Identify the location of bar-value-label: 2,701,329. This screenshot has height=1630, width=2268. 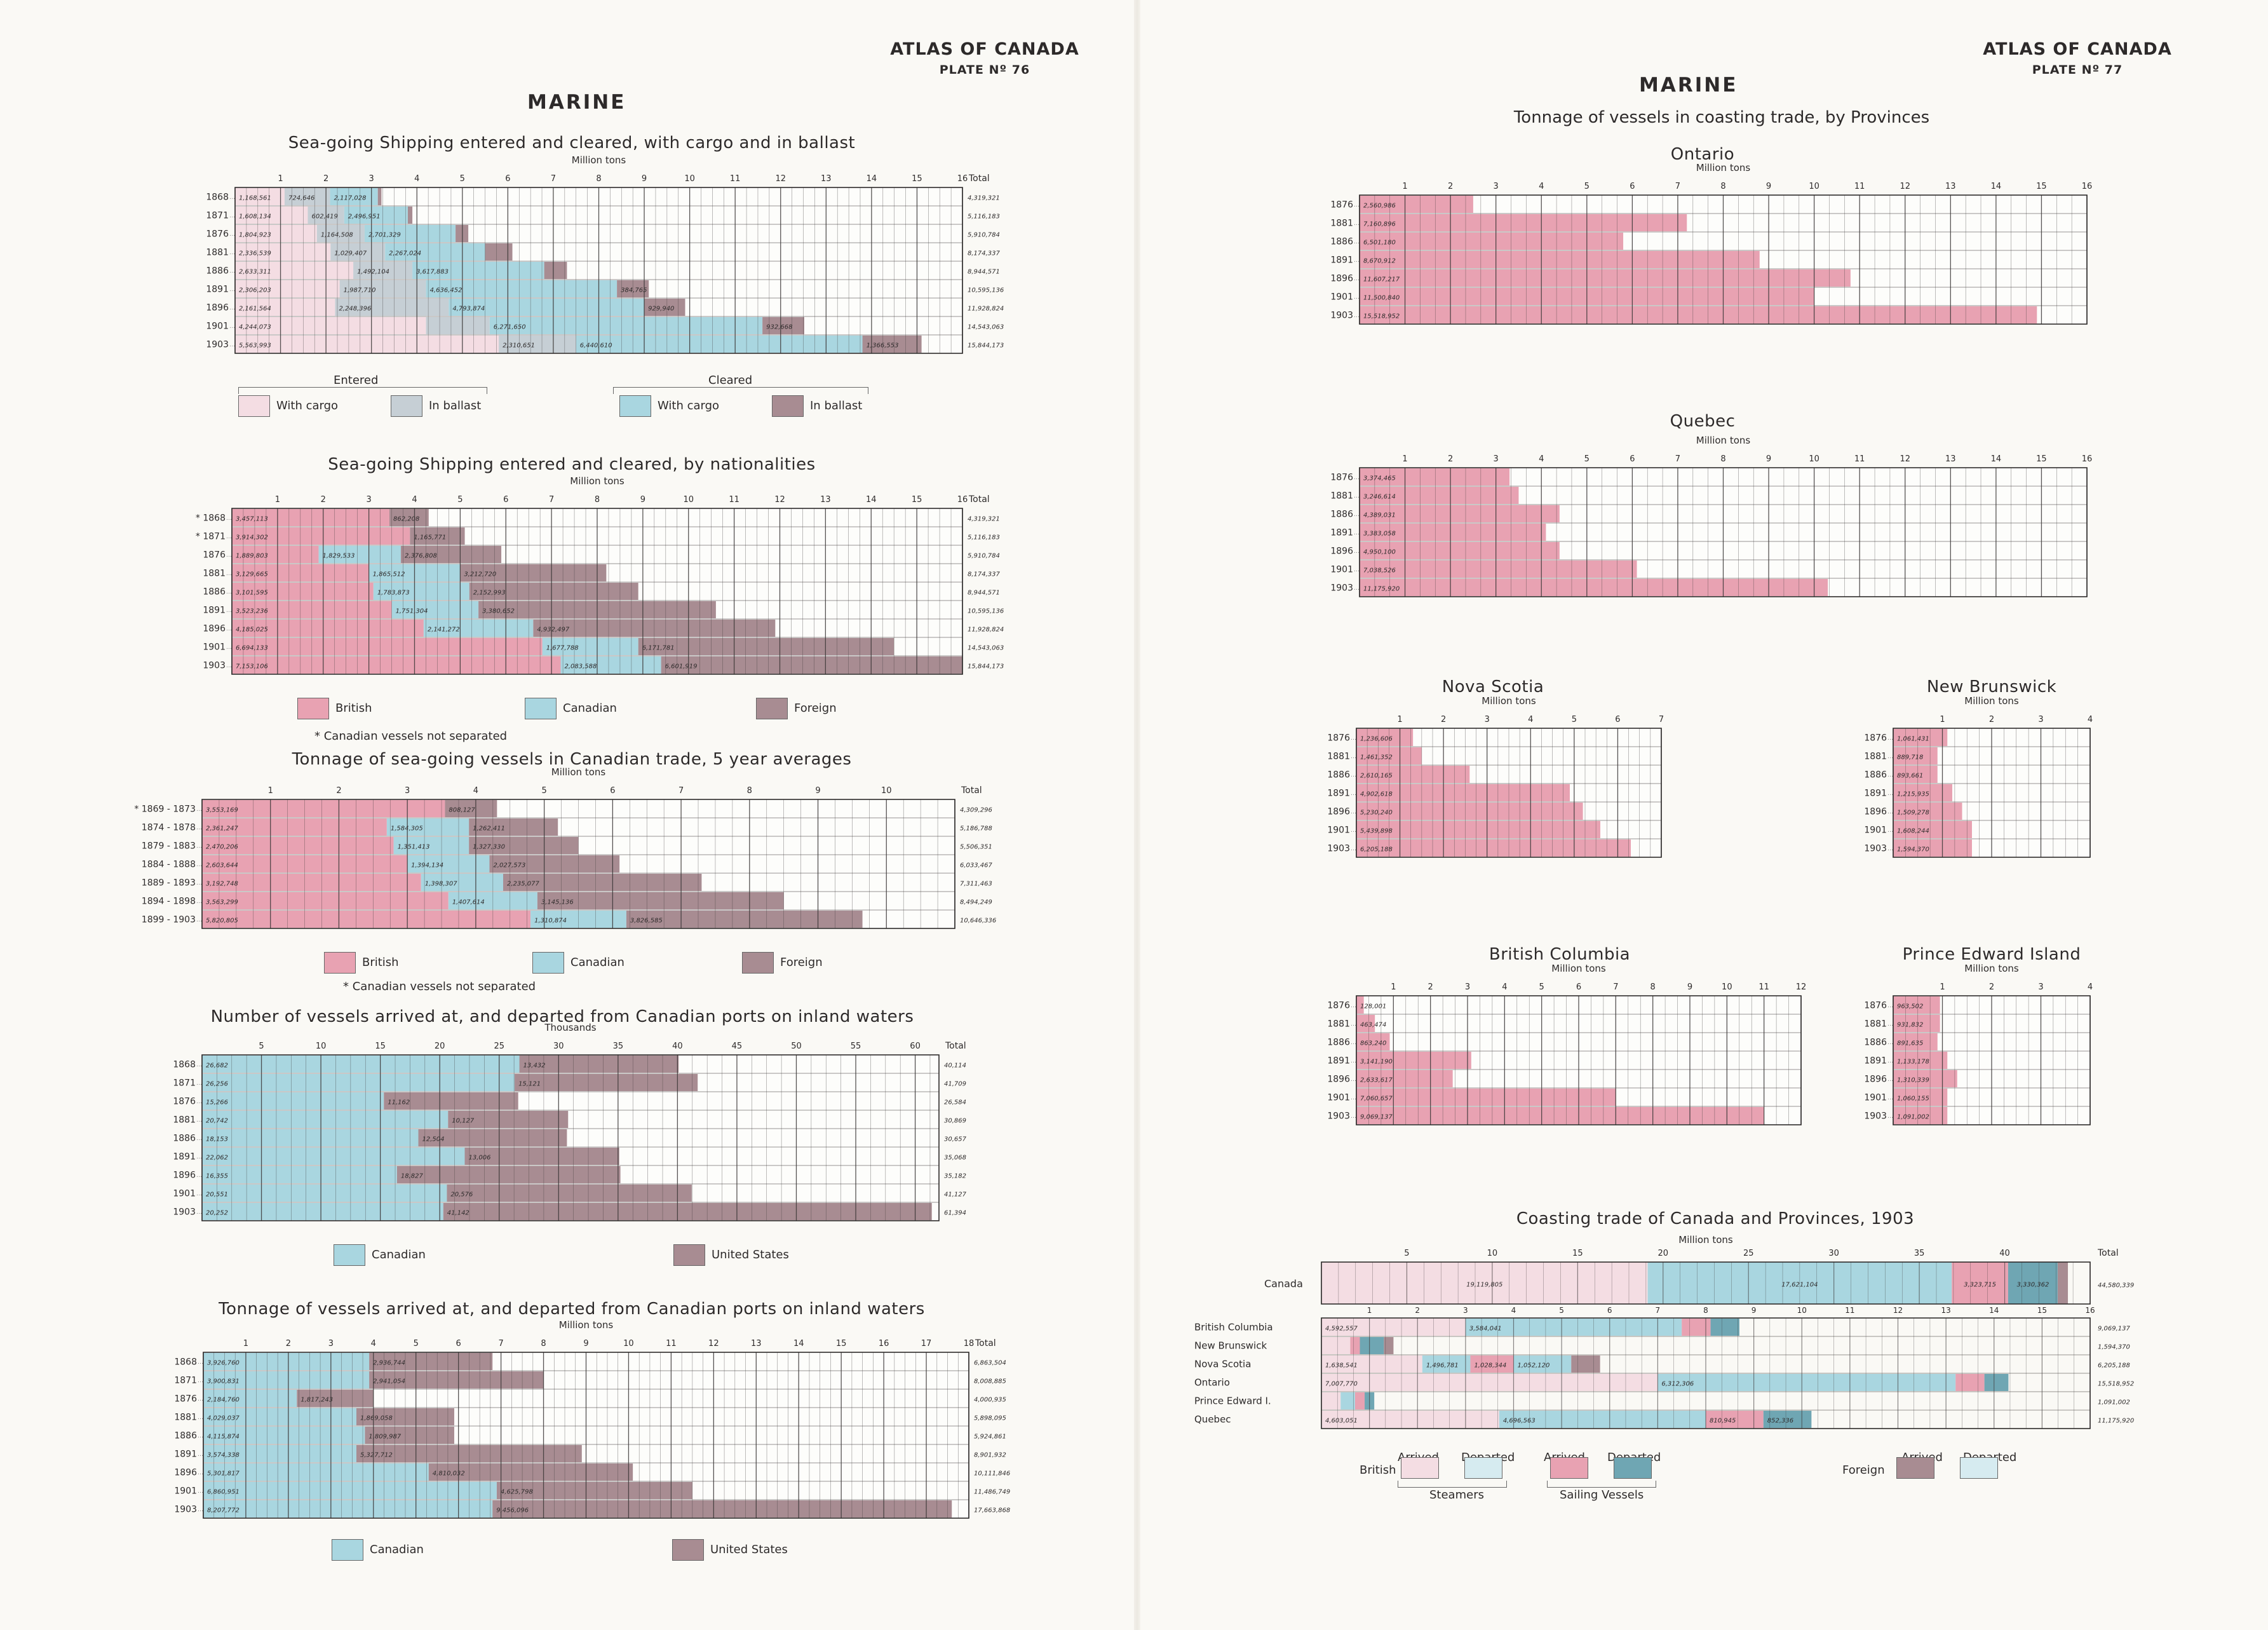
(384, 235).